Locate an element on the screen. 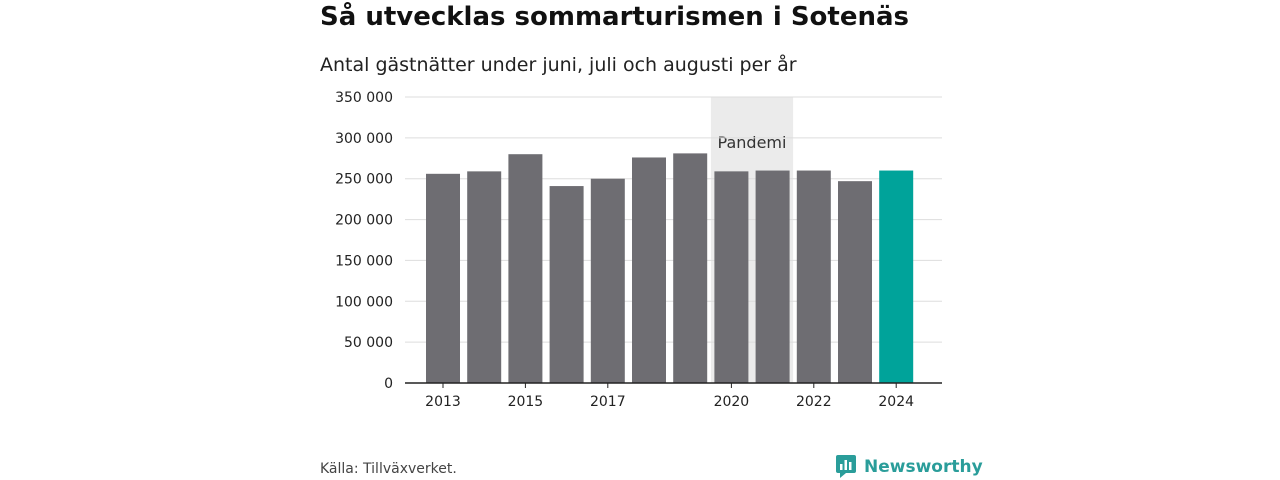 The height and width of the screenshot is (480, 1280). y-tick-label: 150 000 is located at coordinates (364, 261).